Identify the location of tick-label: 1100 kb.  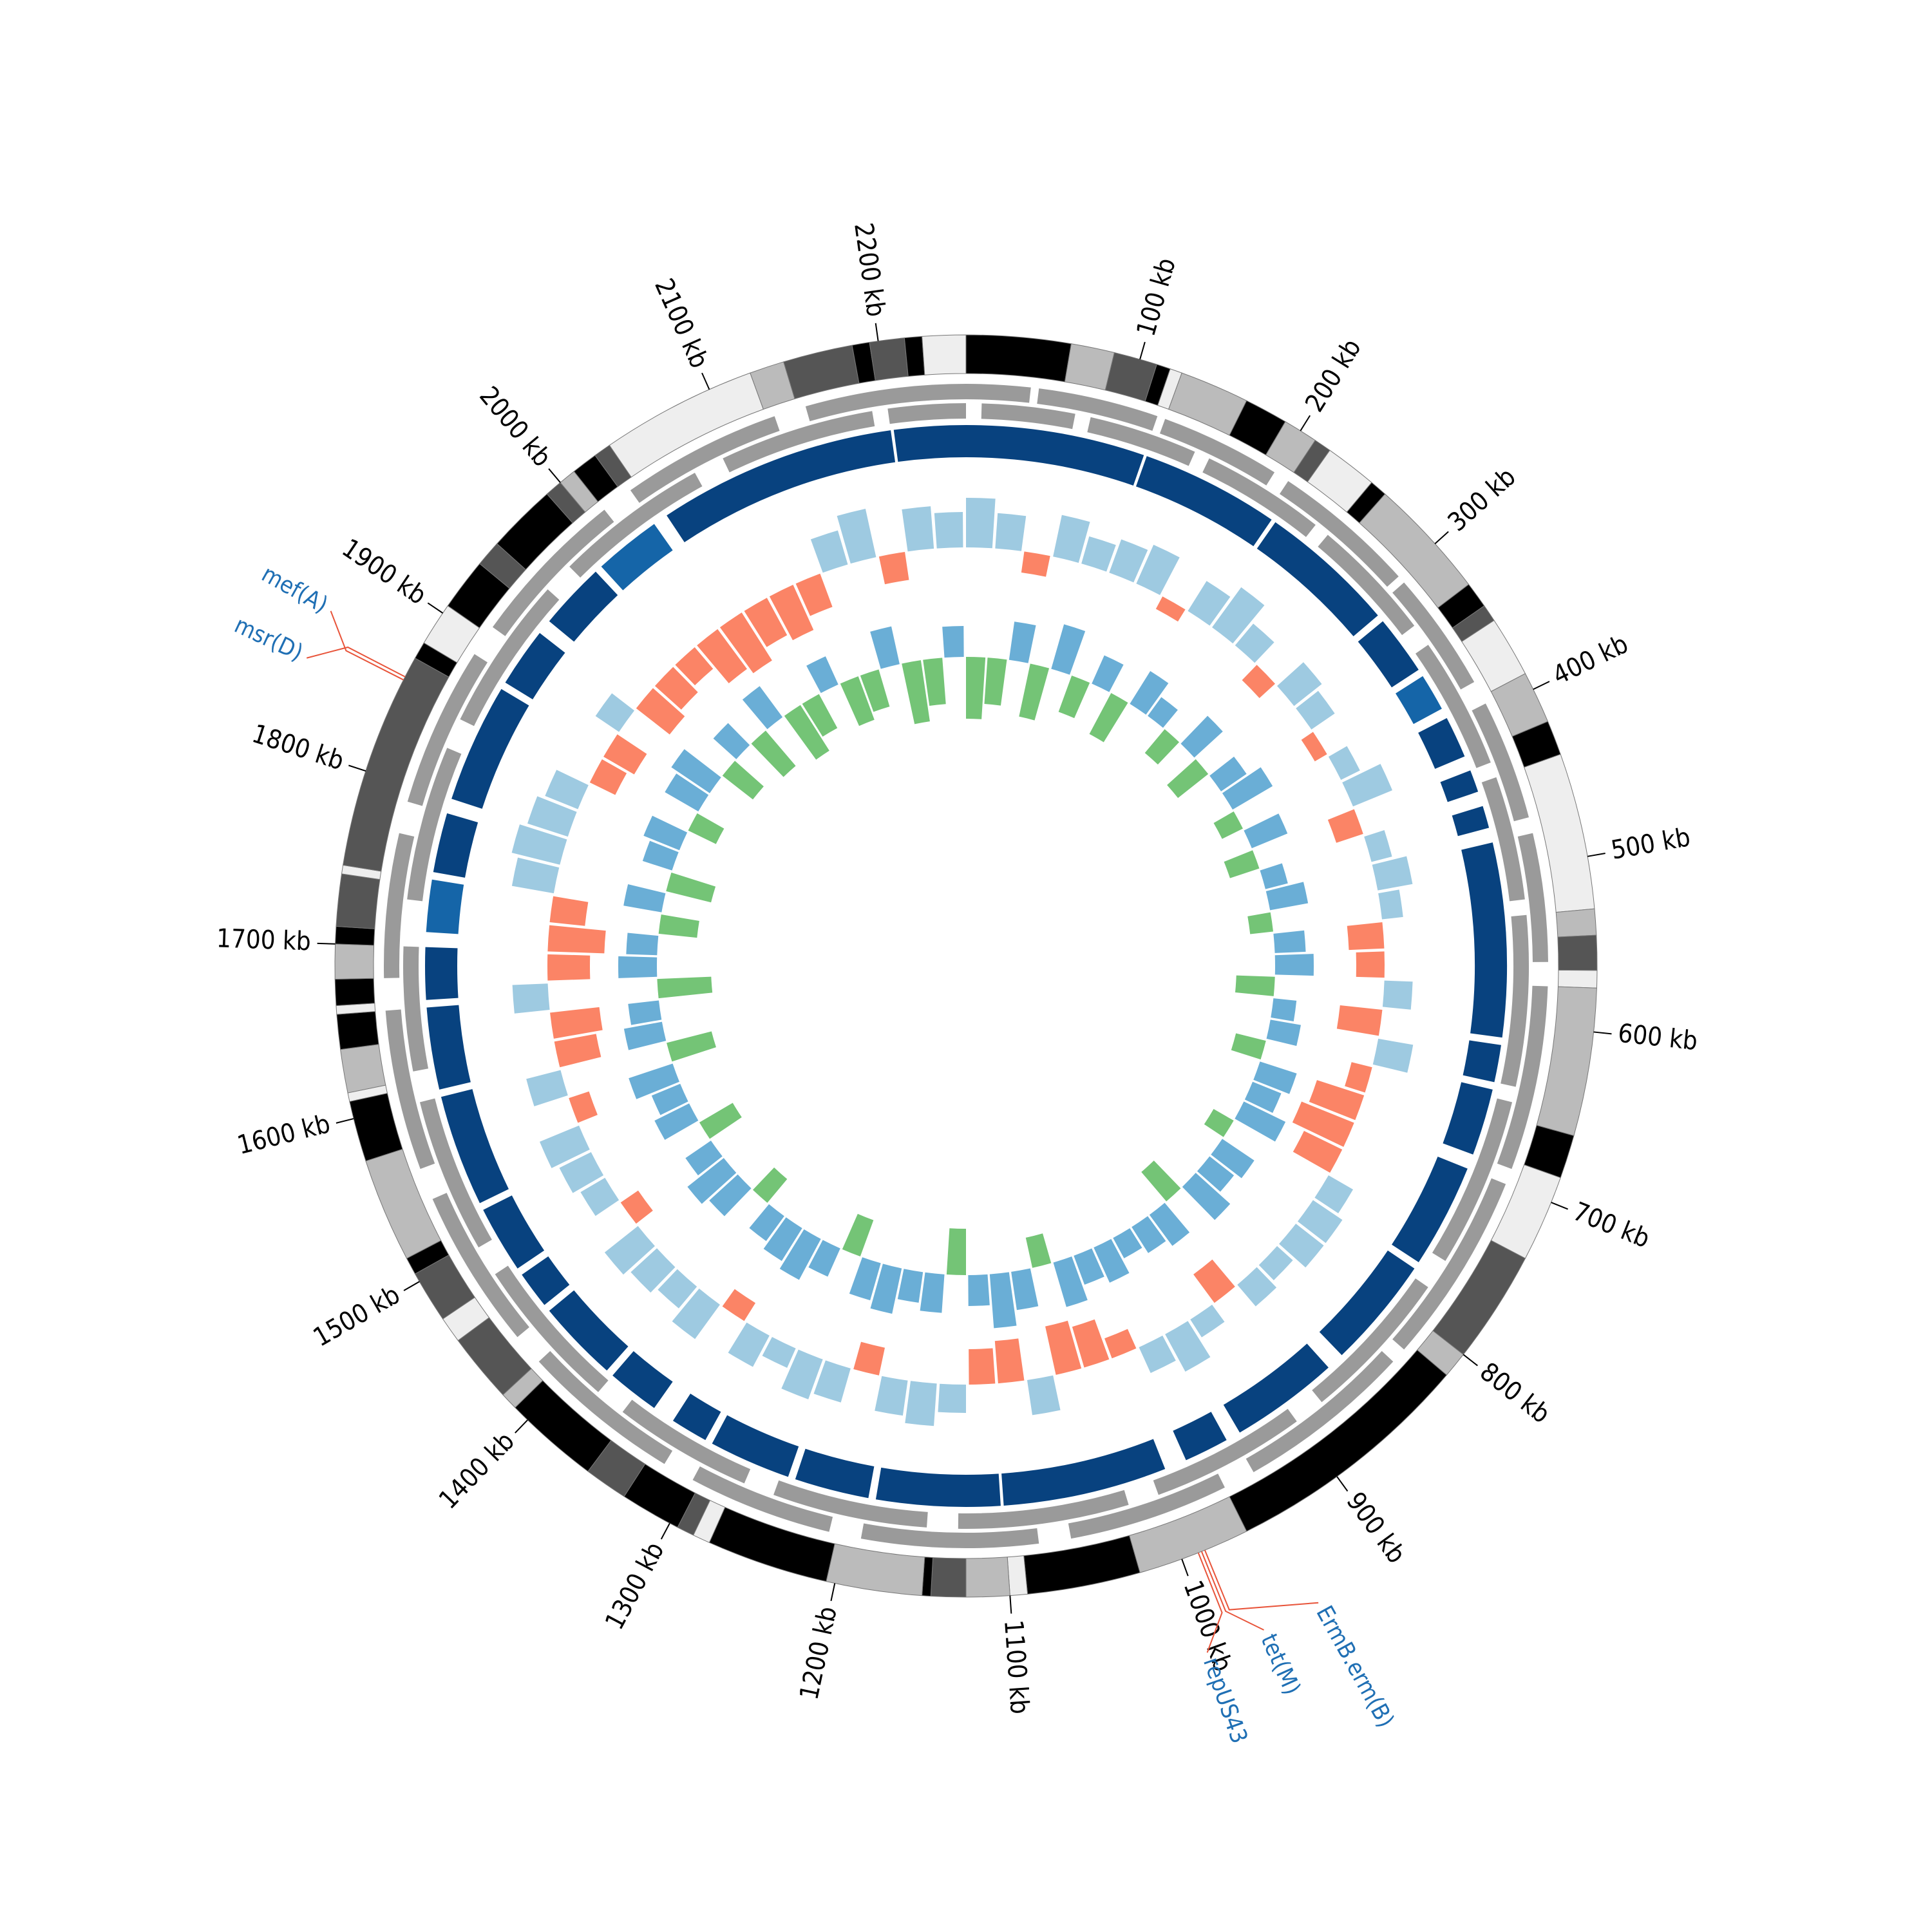
(1016, 1667).